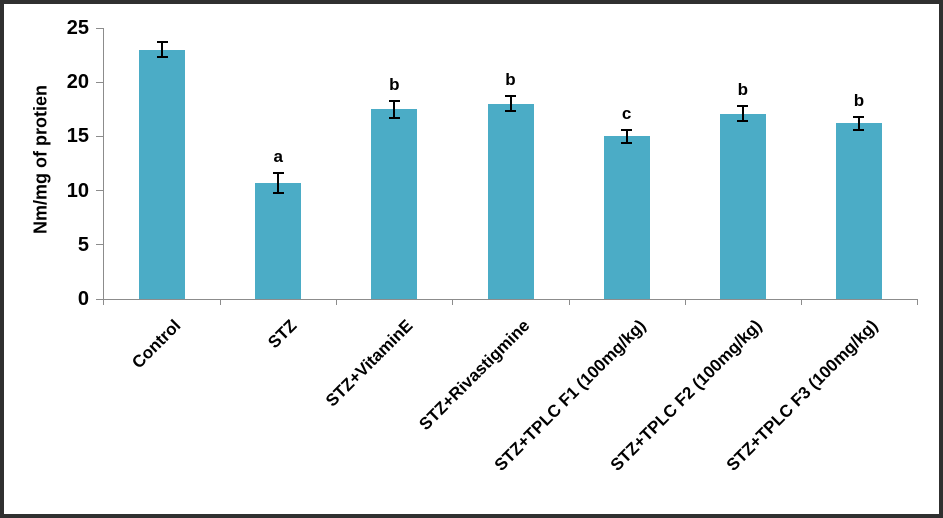 This screenshot has height=518, width=943. Describe the element at coordinates (802, 395) in the screenshot. I see `x-axis-label: STZ+TPLC F3 (100mg/kg)` at that location.